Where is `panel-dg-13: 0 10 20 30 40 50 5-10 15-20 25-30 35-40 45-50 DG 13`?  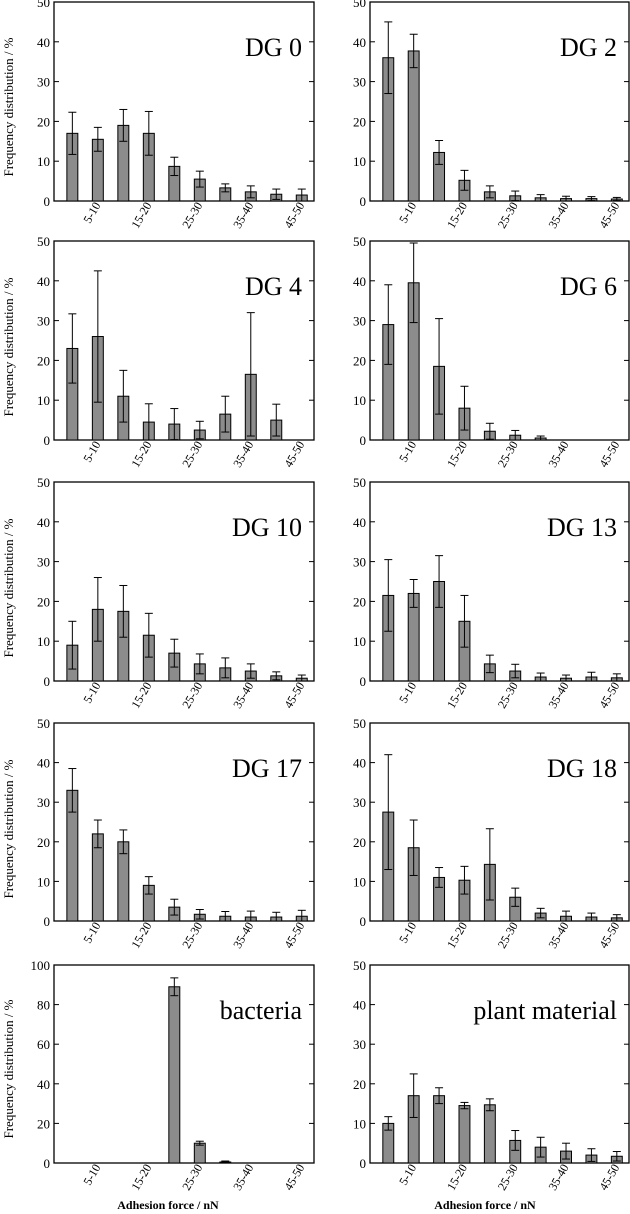 panel-dg-13: 0 10 20 30 40 50 5-10 15-20 25-30 35-40 45-50 DG 13 is located at coordinates (491, 593).